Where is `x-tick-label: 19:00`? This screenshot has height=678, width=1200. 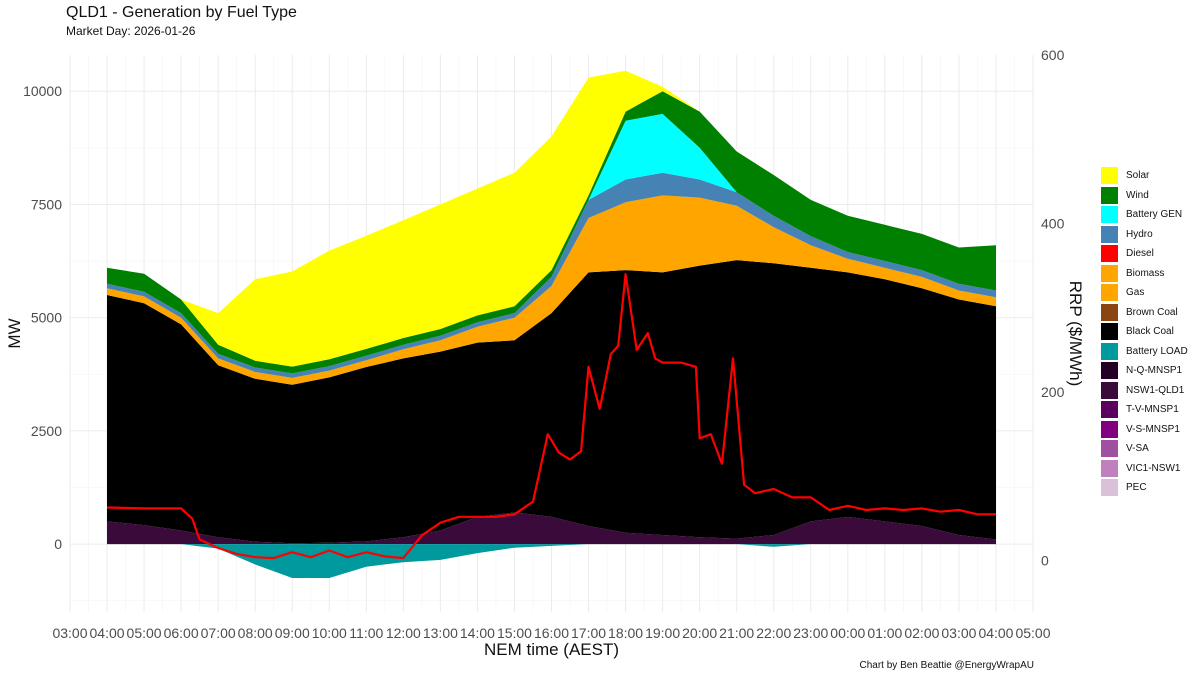
x-tick-label: 19:00 is located at coordinates (662, 633).